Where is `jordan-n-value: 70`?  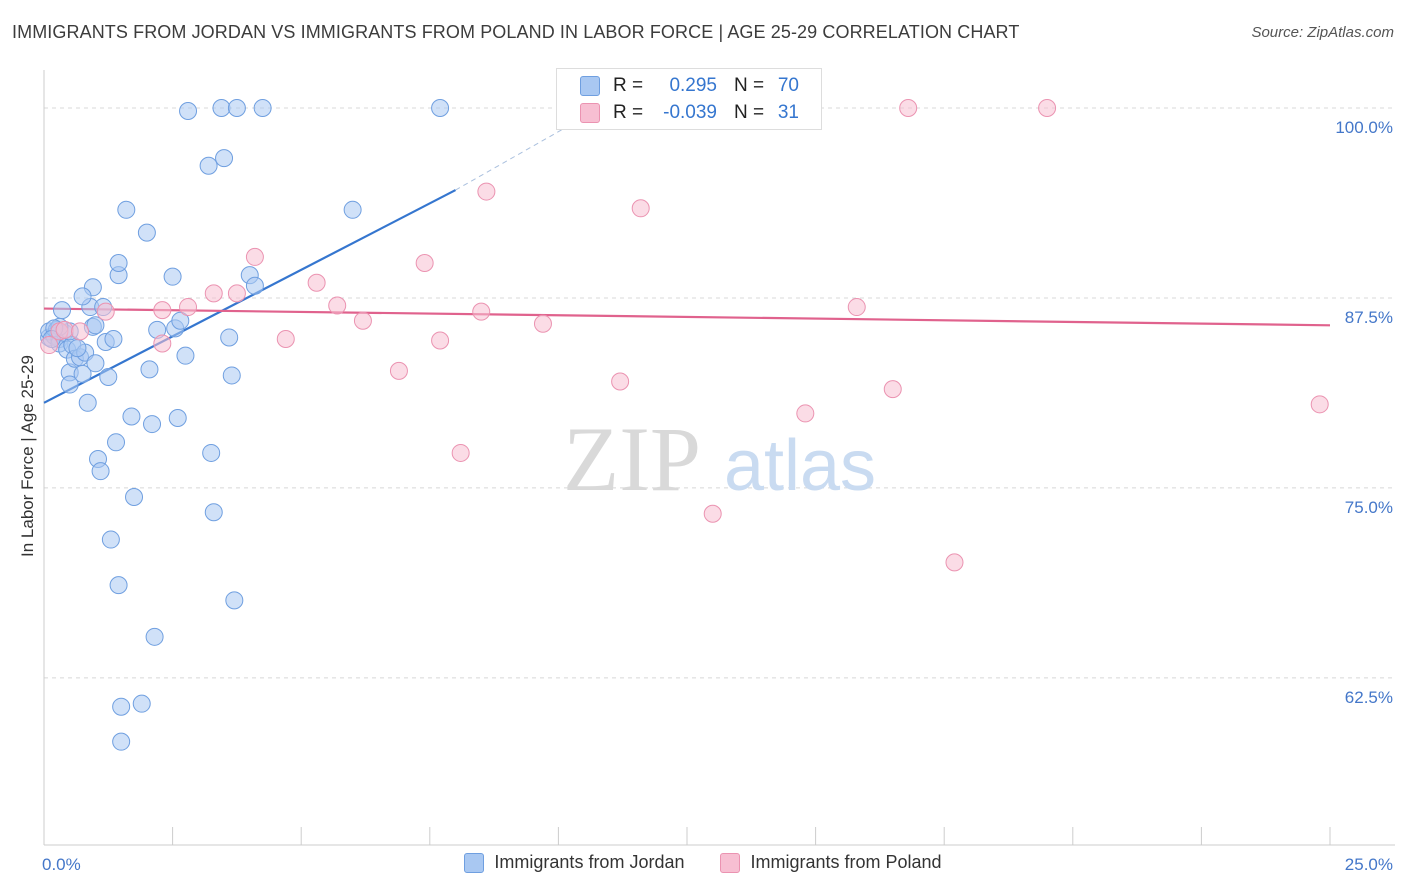 jordan-n-value: 70 is located at coordinates (788, 85).